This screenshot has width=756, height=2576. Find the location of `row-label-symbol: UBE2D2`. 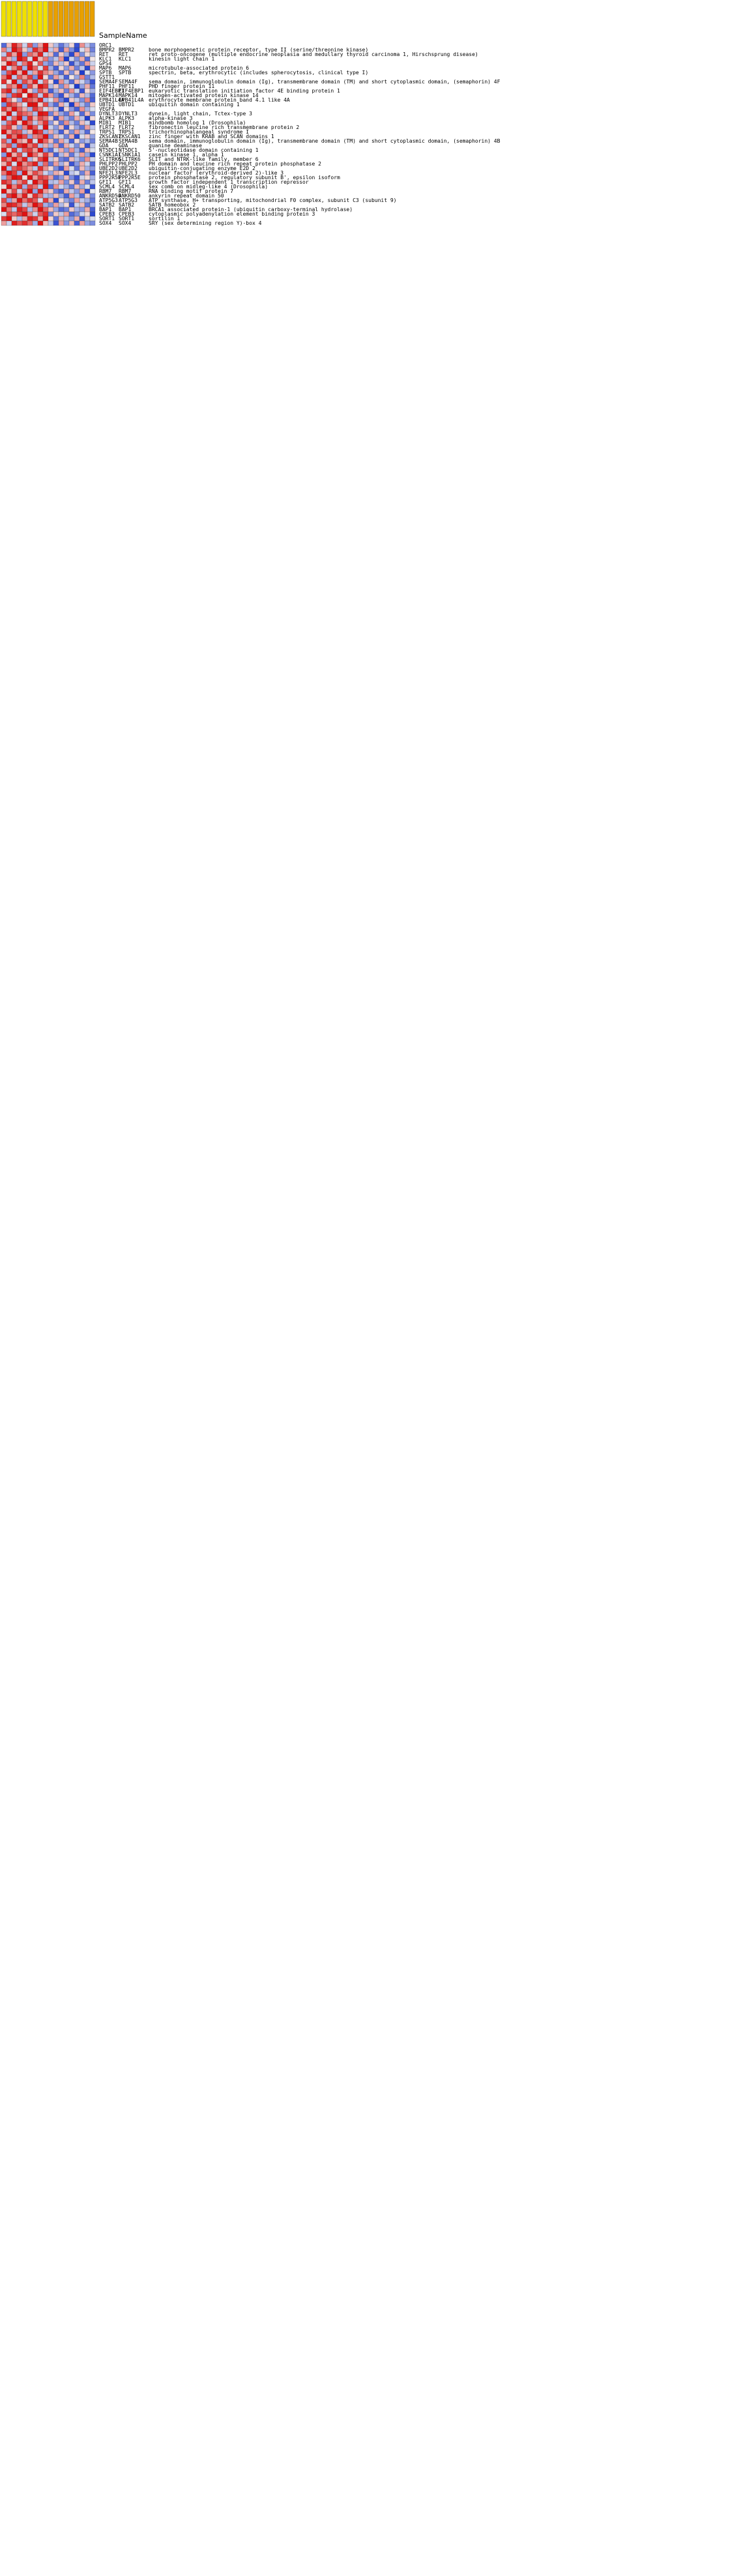

row-label-symbol: UBE2D2 is located at coordinates (108, 168).